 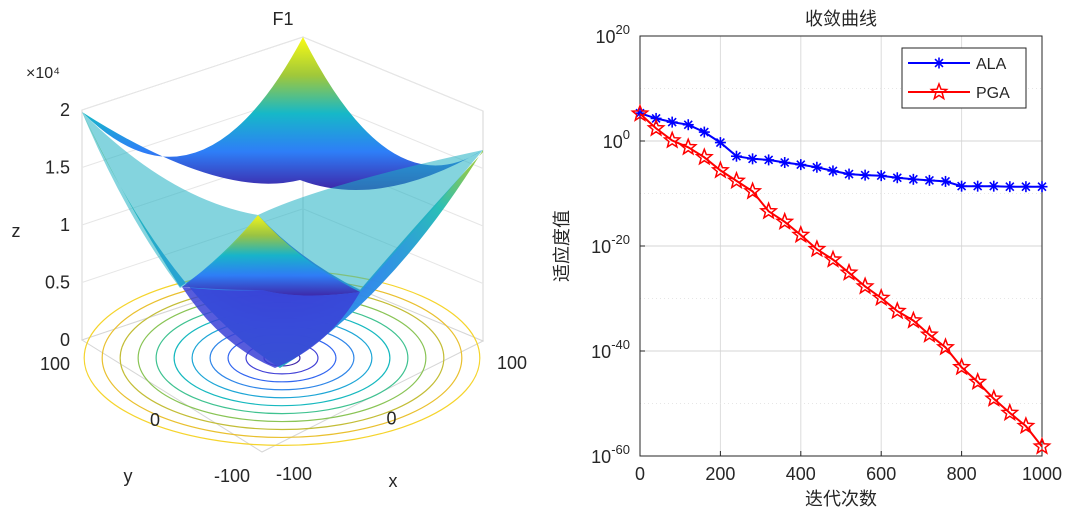 I want to click on z-tick-label: 0, so click(x=65, y=340).